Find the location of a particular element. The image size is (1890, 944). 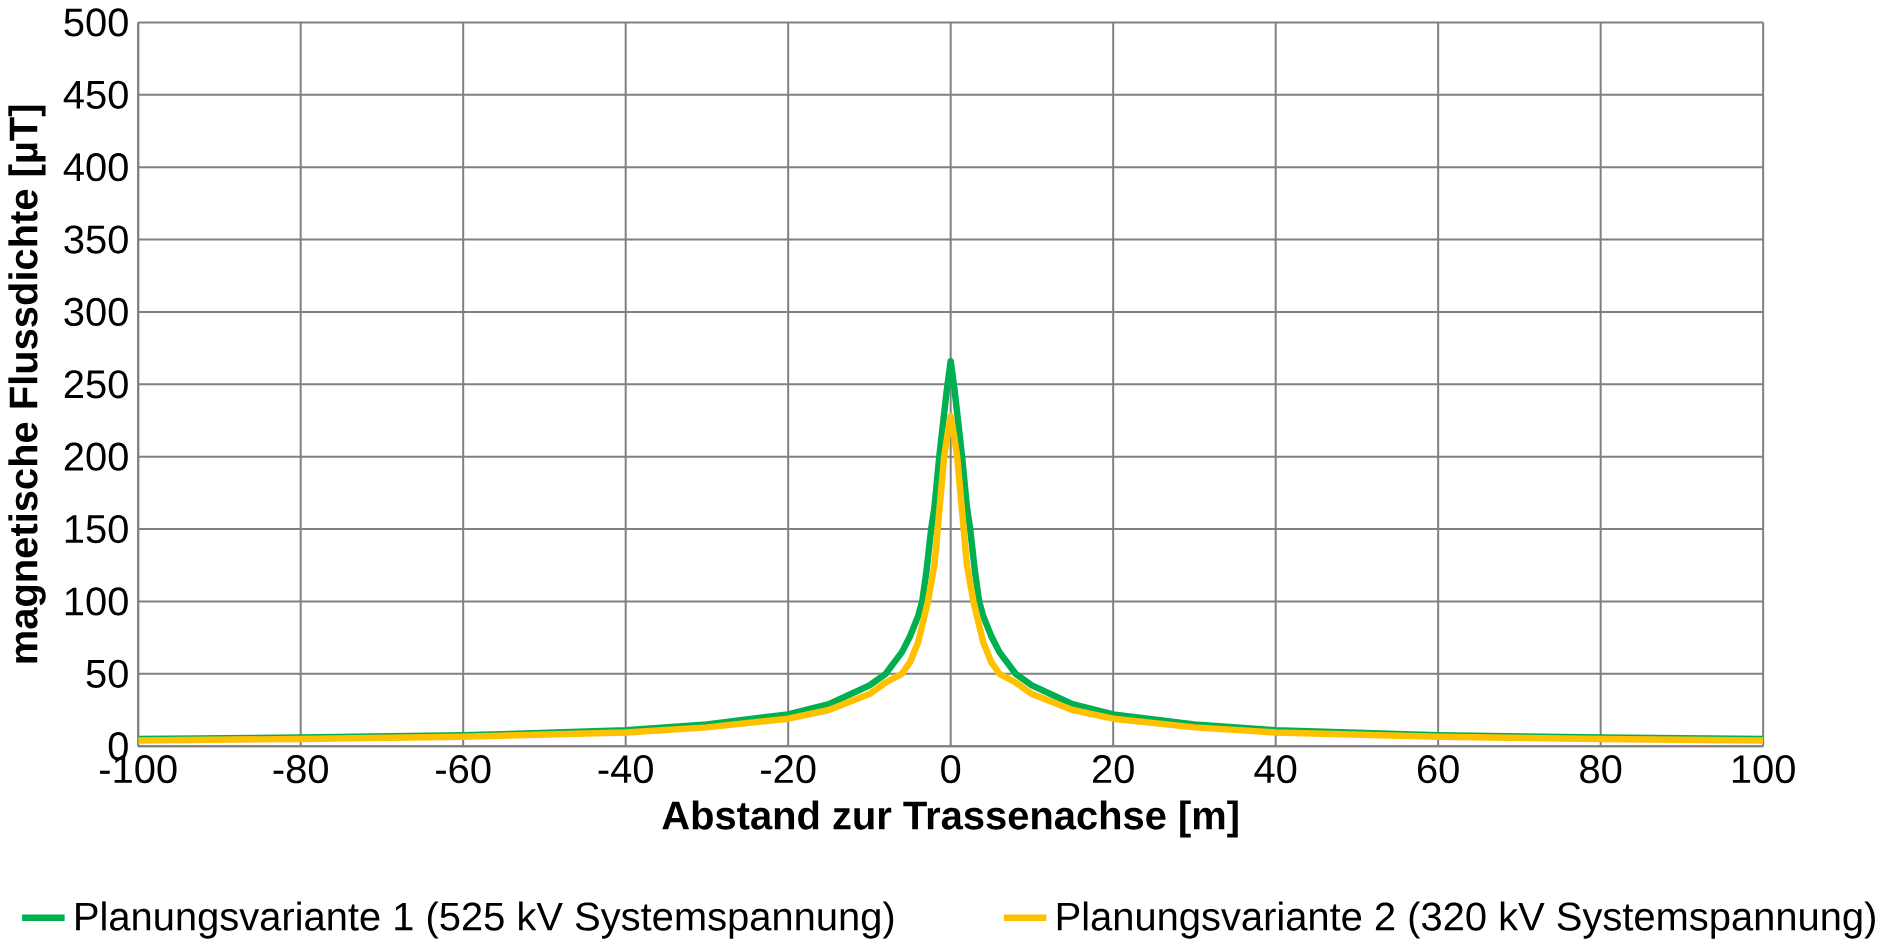

y-tick-label: 400 is located at coordinates (95, 167).